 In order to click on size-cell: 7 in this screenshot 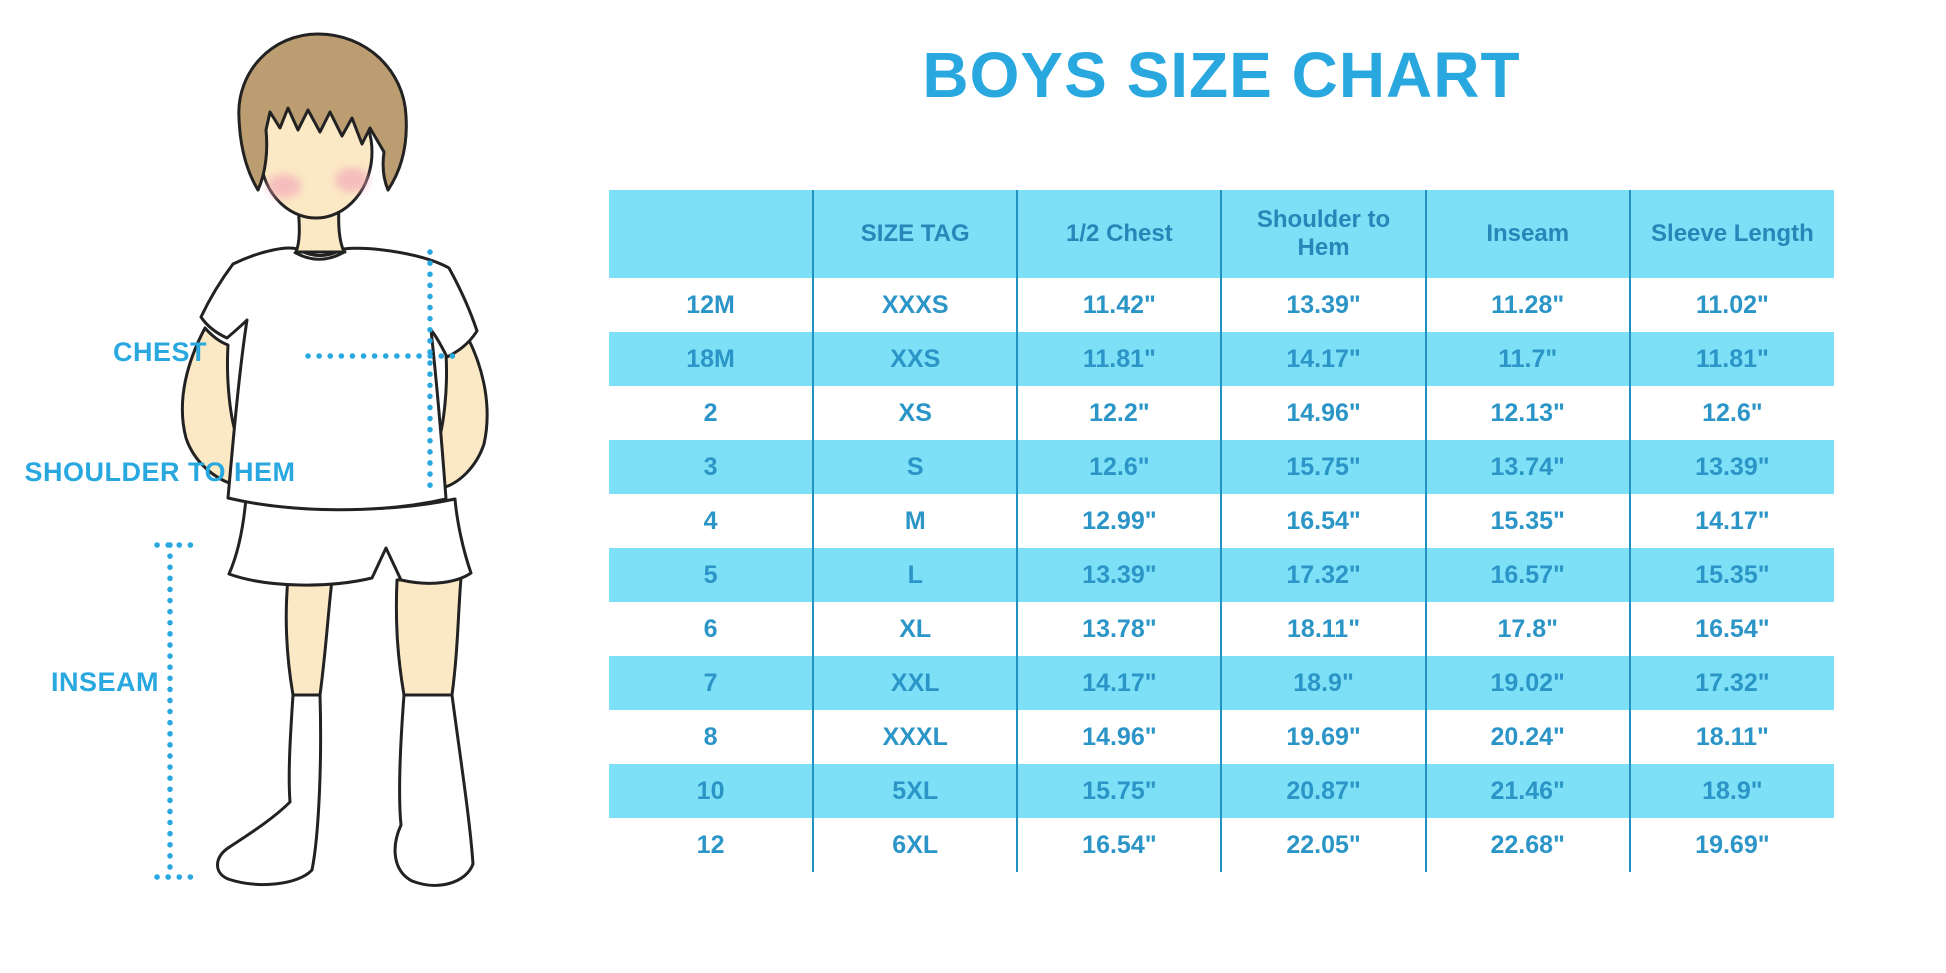, I will do `click(711, 683)`.